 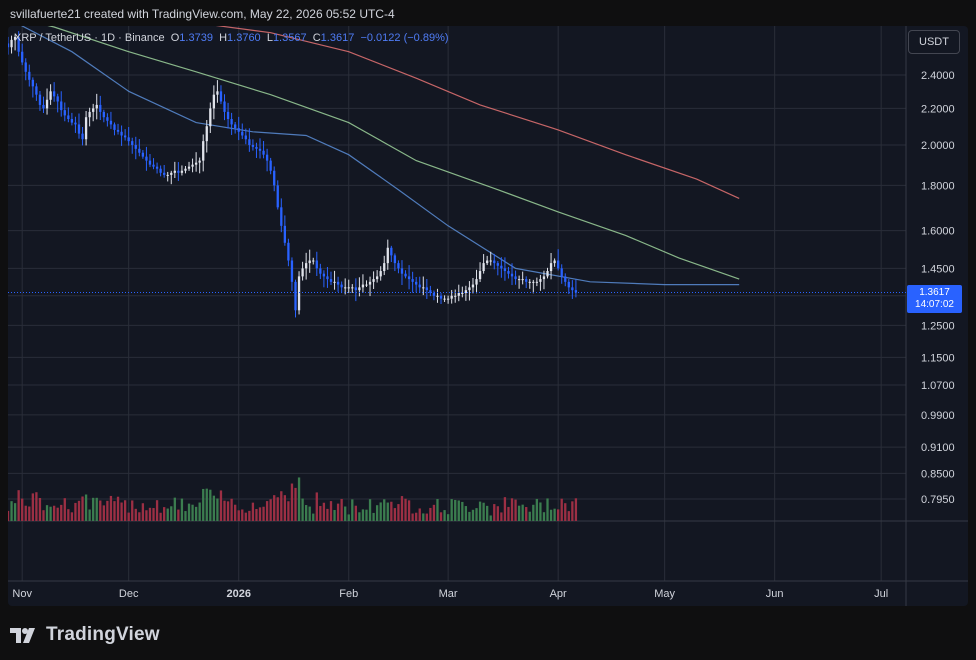 I want to click on low-value: 1.3567, so click(x=289, y=38).